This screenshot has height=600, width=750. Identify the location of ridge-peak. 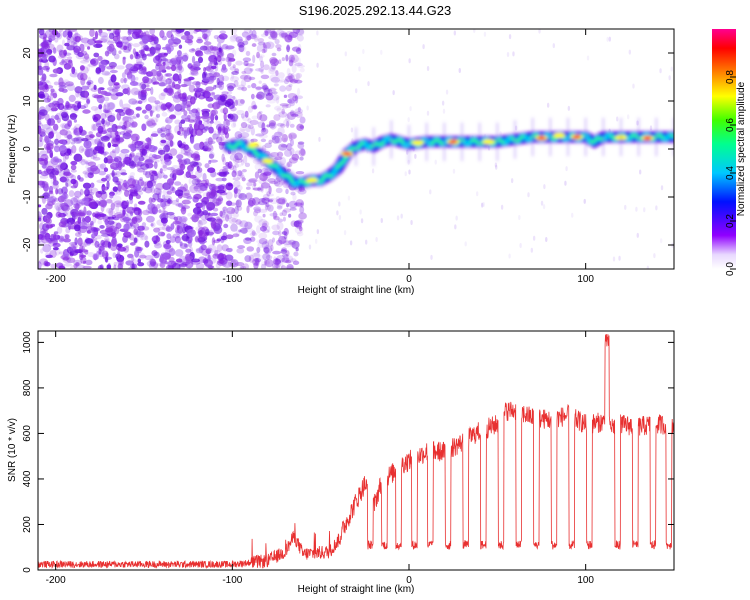
(347, 154).